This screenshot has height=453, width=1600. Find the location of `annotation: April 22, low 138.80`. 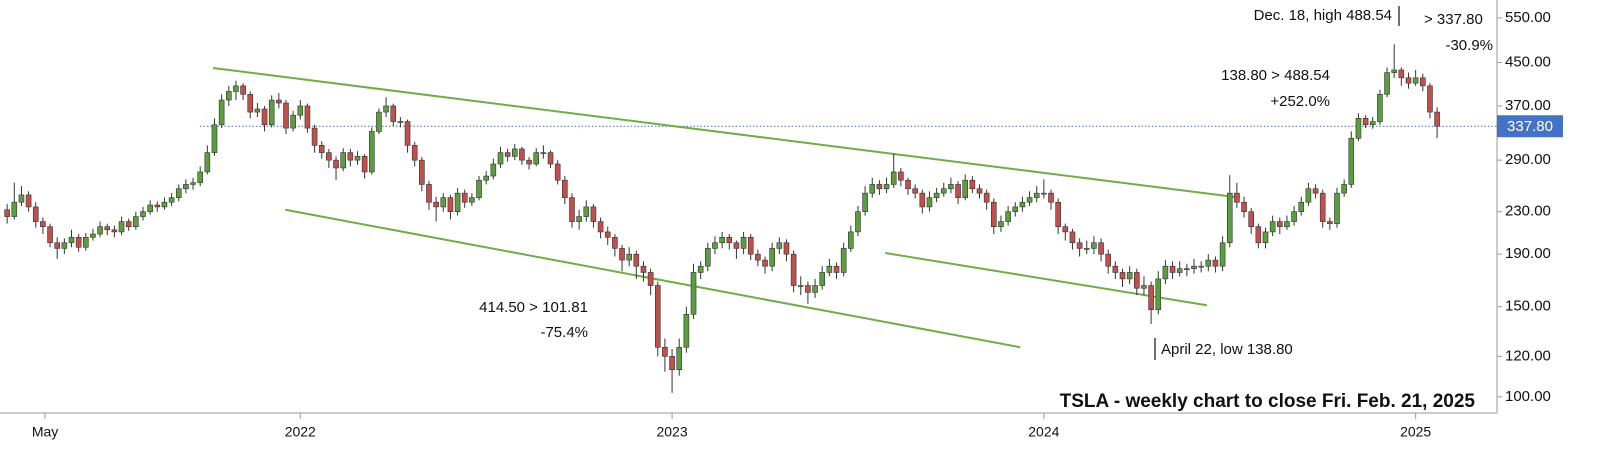

annotation: April 22, low 138.80 is located at coordinates (1227, 349).